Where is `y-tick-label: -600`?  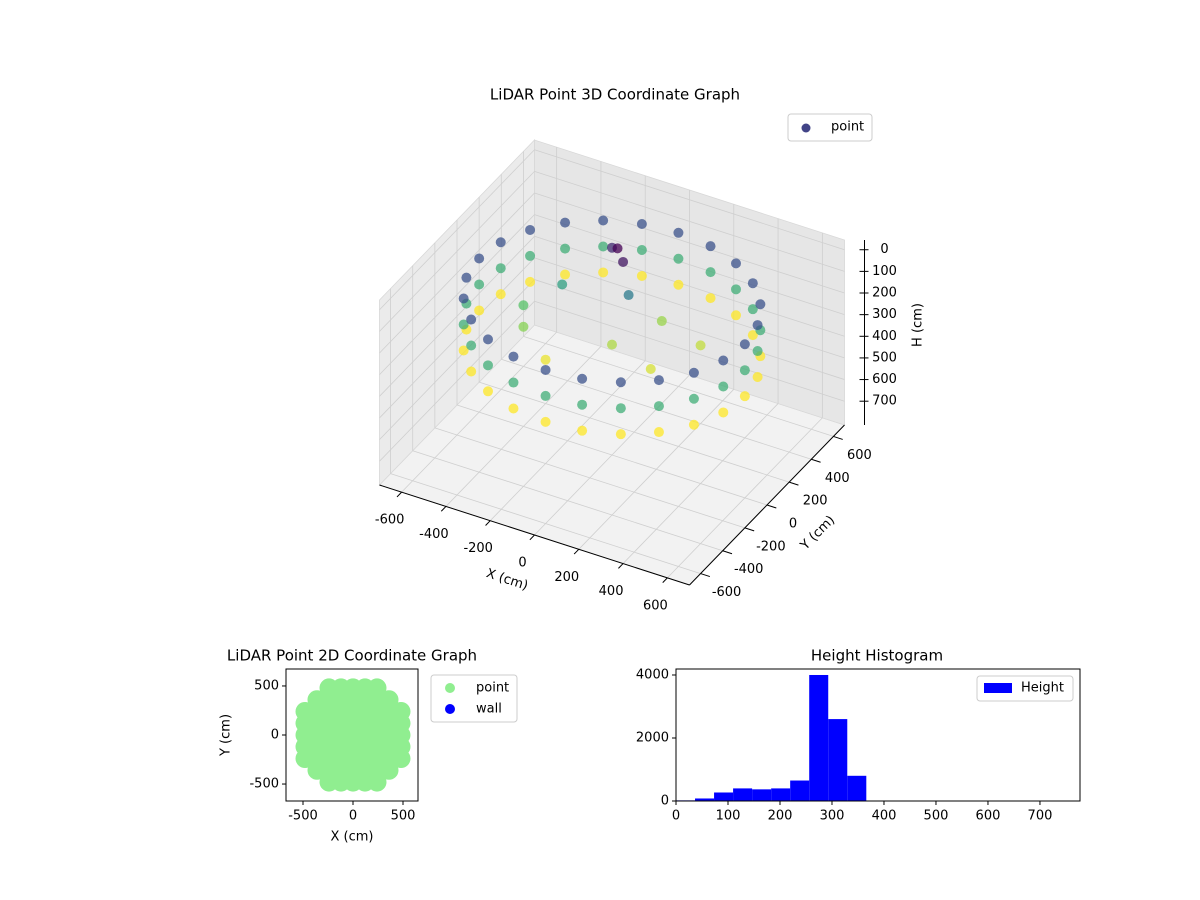
y-tick-label: -600 is located at coordinates (727, 592).